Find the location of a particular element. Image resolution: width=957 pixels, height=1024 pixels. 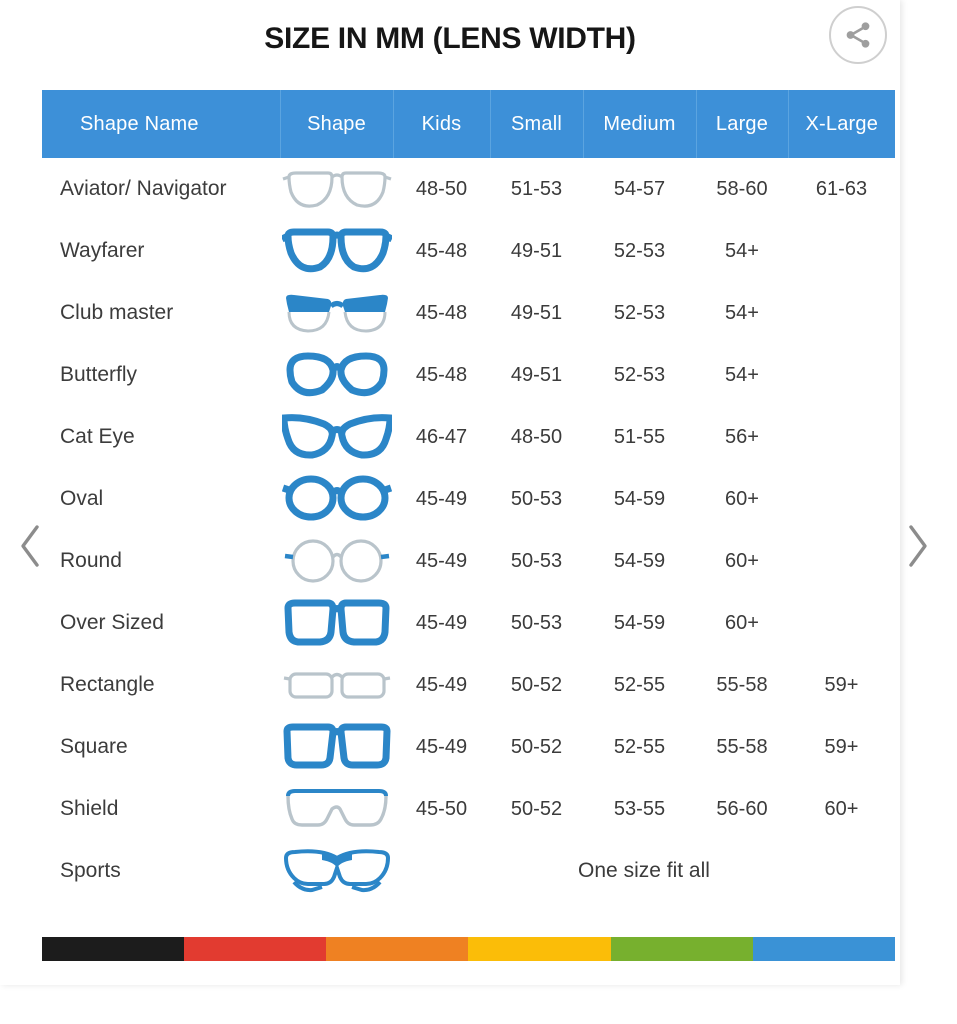

share-icon is located at coordinates (858, 35).